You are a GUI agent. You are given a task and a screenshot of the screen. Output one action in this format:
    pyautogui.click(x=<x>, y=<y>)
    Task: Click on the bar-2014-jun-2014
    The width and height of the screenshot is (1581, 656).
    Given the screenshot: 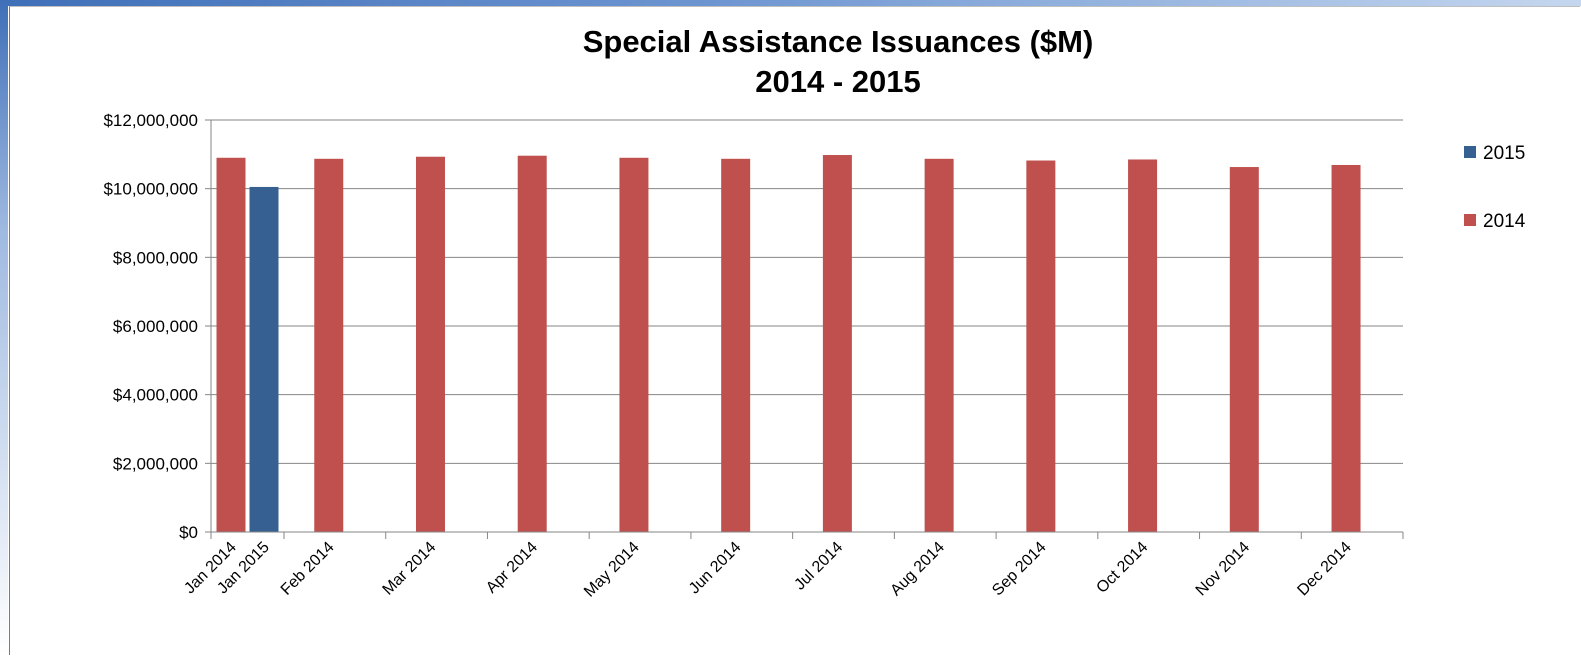 What is the action you would take?
    pyautogui.click(x=736, y=345)
    